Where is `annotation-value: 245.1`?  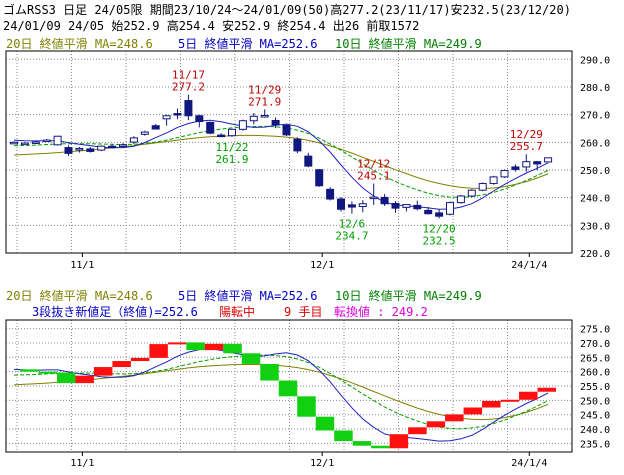
annotation-value: 245.1 is located at coordinates (373, 176).